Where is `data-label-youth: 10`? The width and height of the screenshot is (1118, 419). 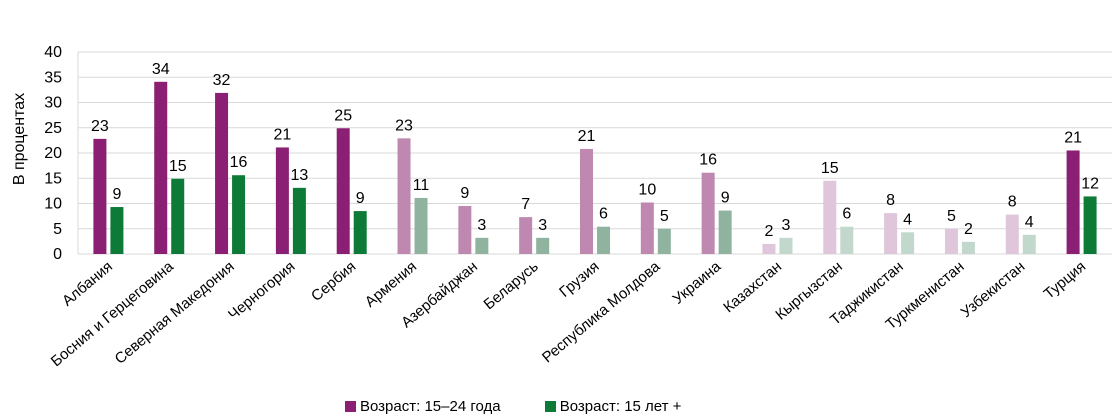
data-label-youth: 10 is located at coordinates (647, 189).